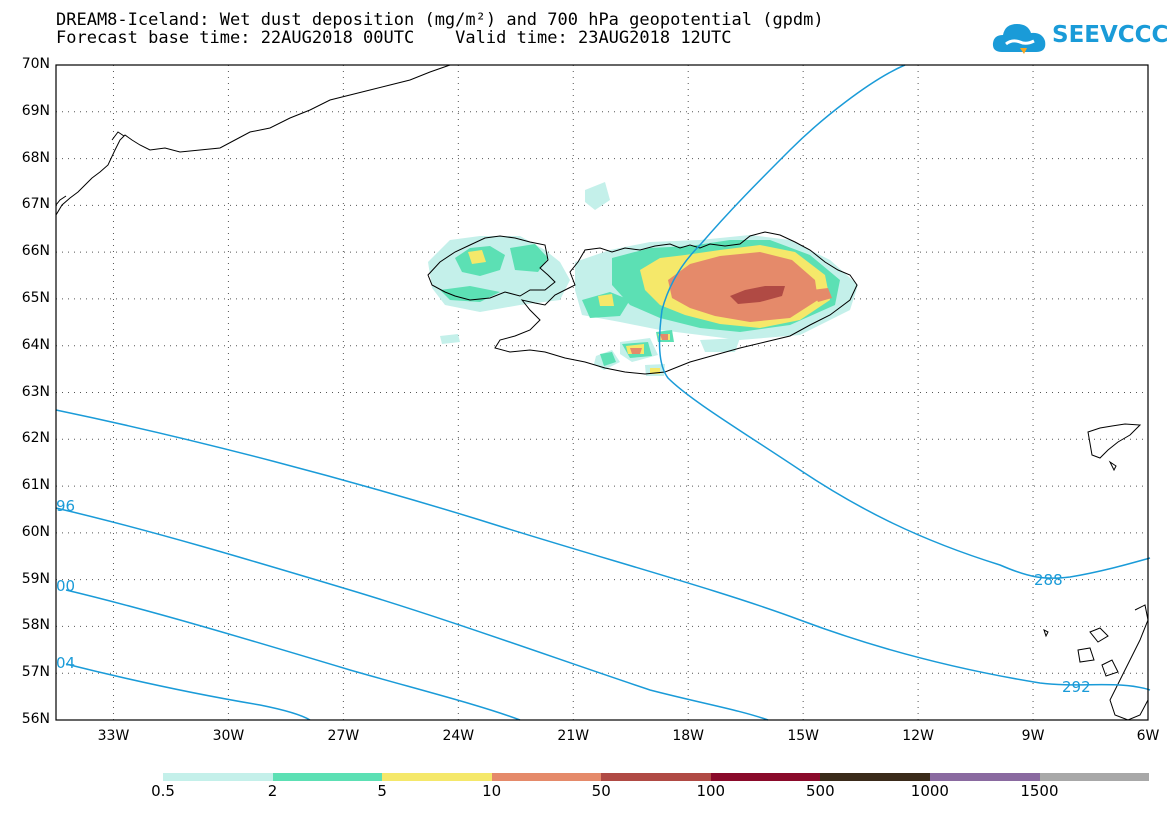 The height and width of the screenshot is (815, 1175). Describe the element at coordinates (35, 110) in the screenshot. I see `lat-label: 69N` at that location.